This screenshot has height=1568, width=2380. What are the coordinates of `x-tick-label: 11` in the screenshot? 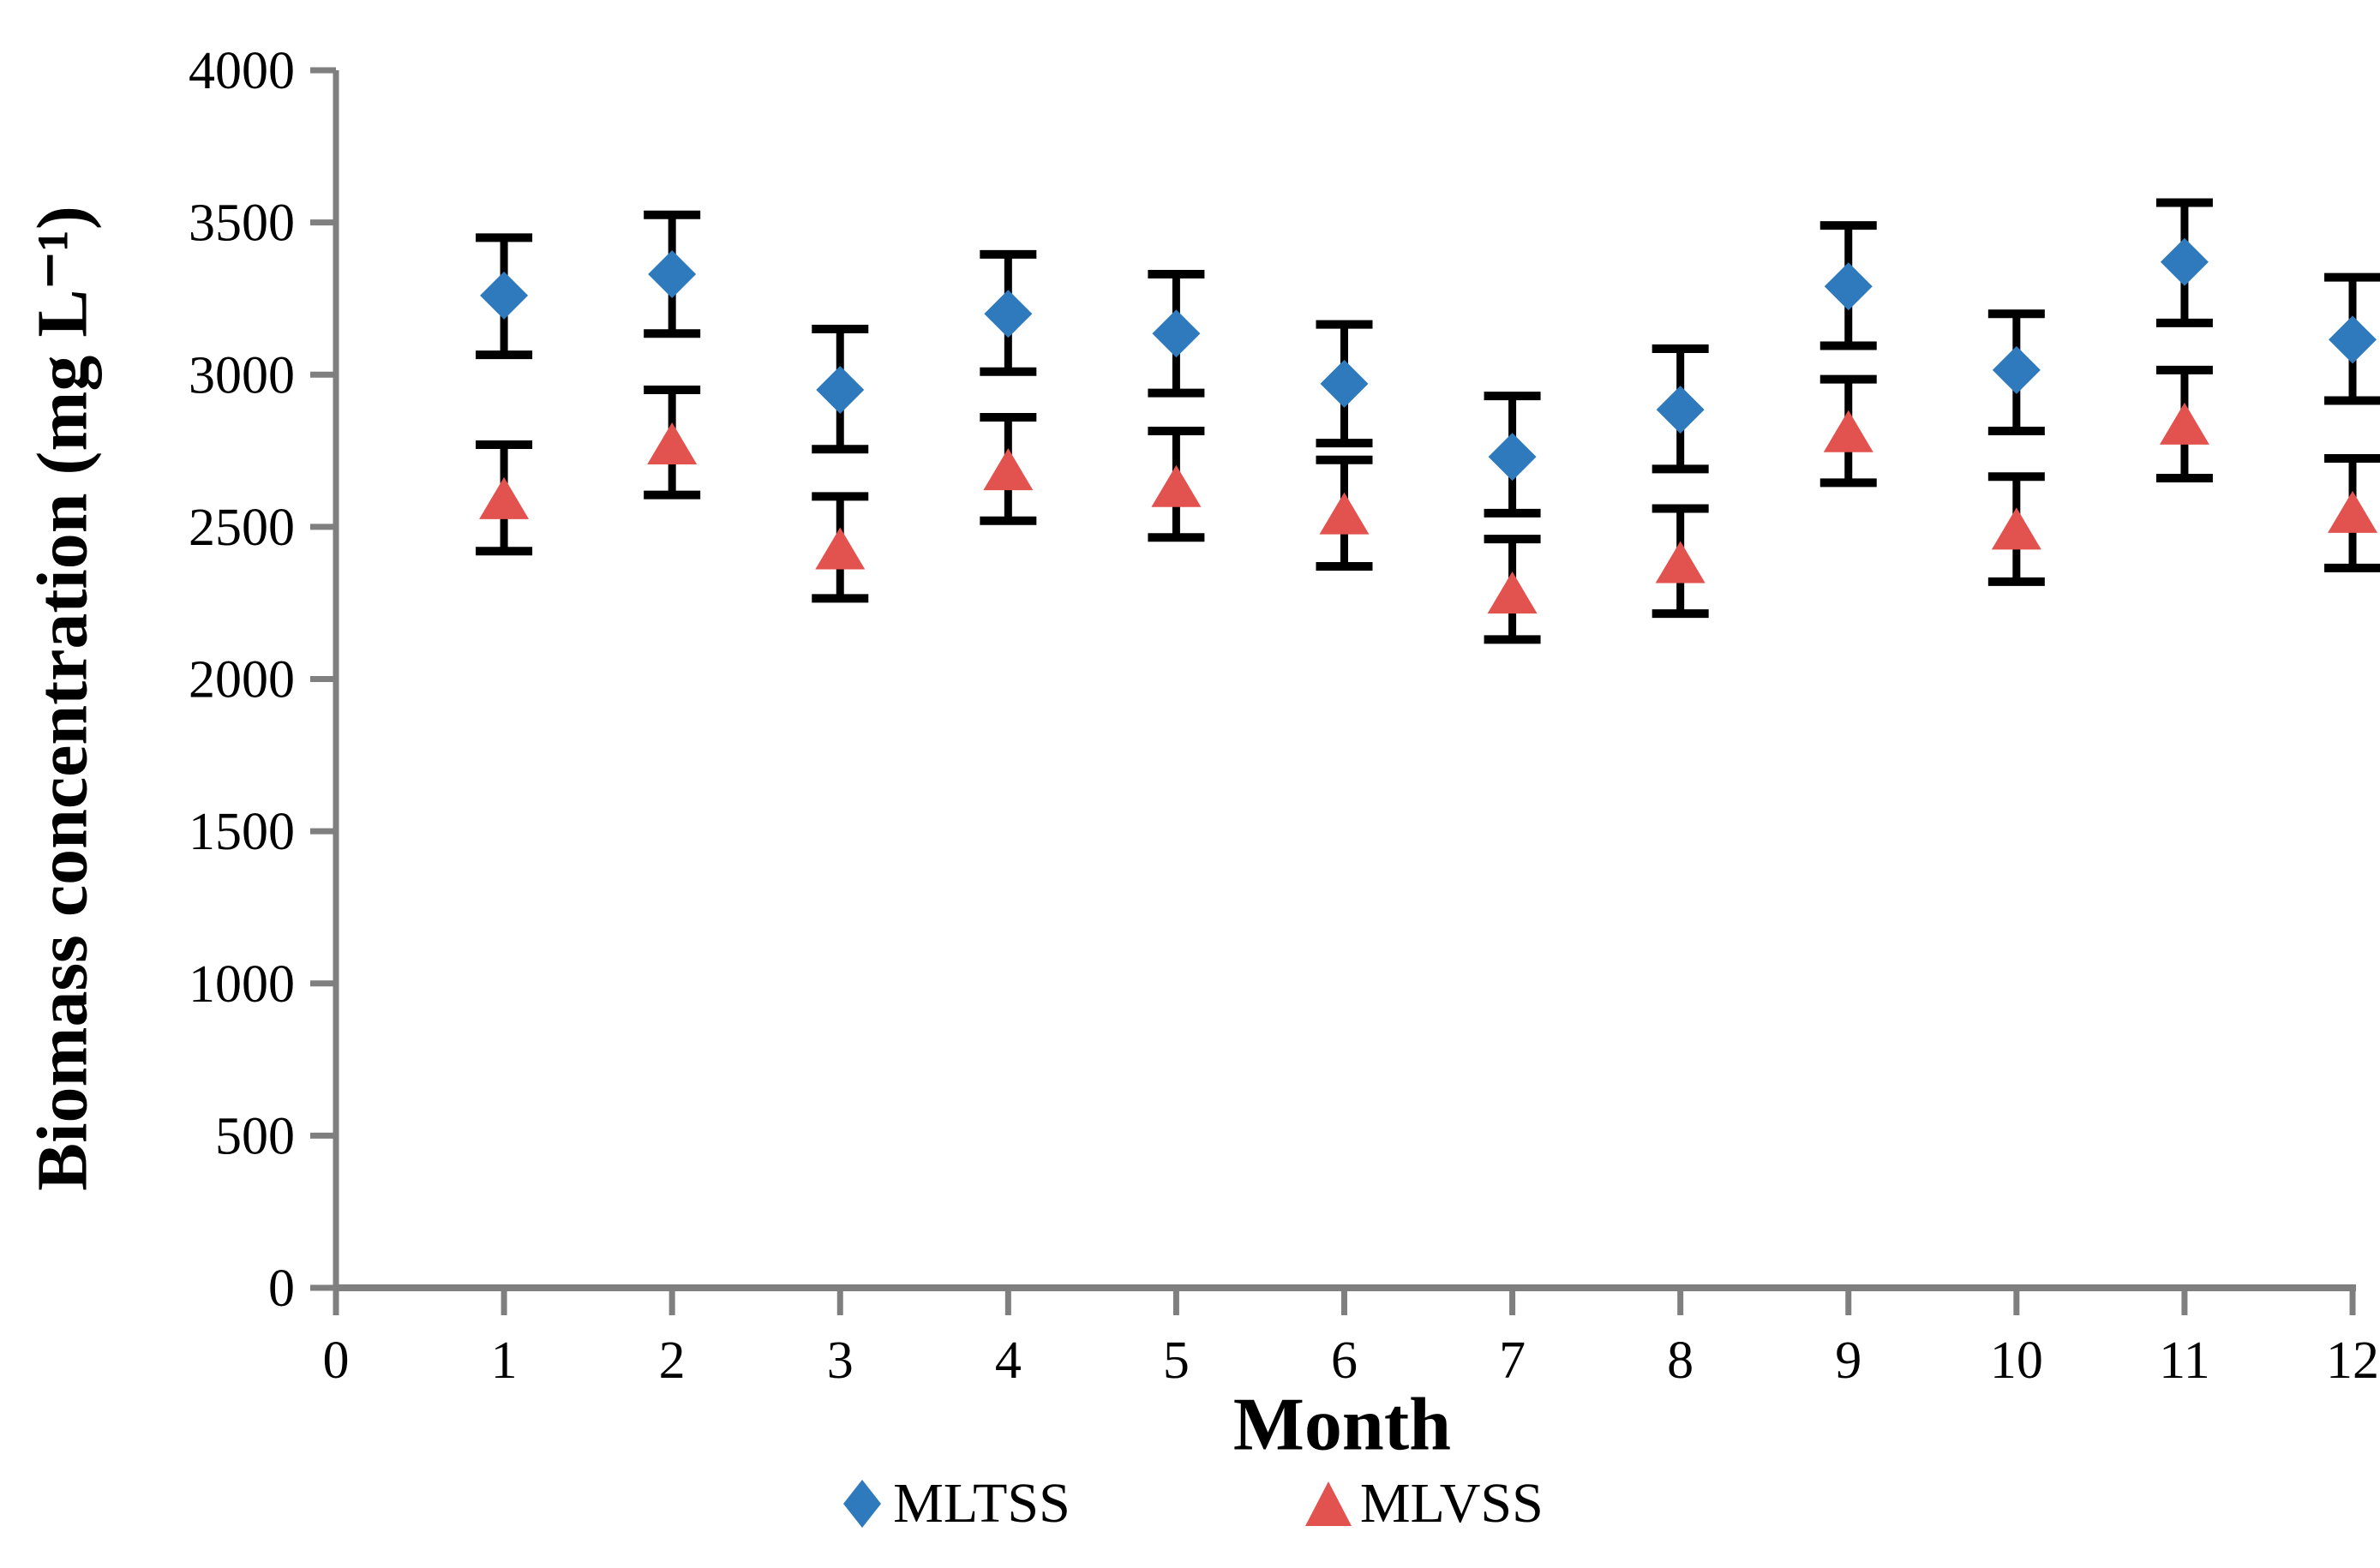 It's located at (2185, 1361).